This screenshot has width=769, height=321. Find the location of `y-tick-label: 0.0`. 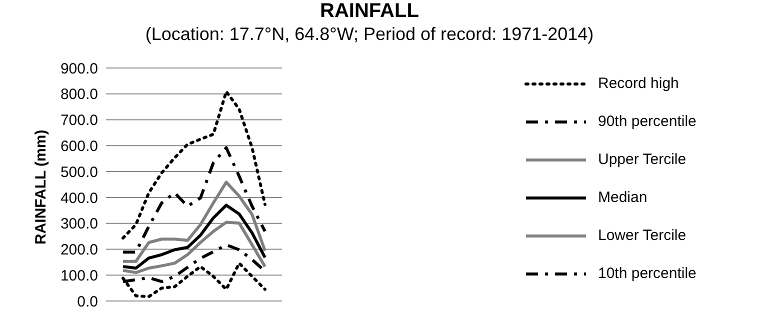

y-tick-label: 0.0 is located at coordinates (87, 301).